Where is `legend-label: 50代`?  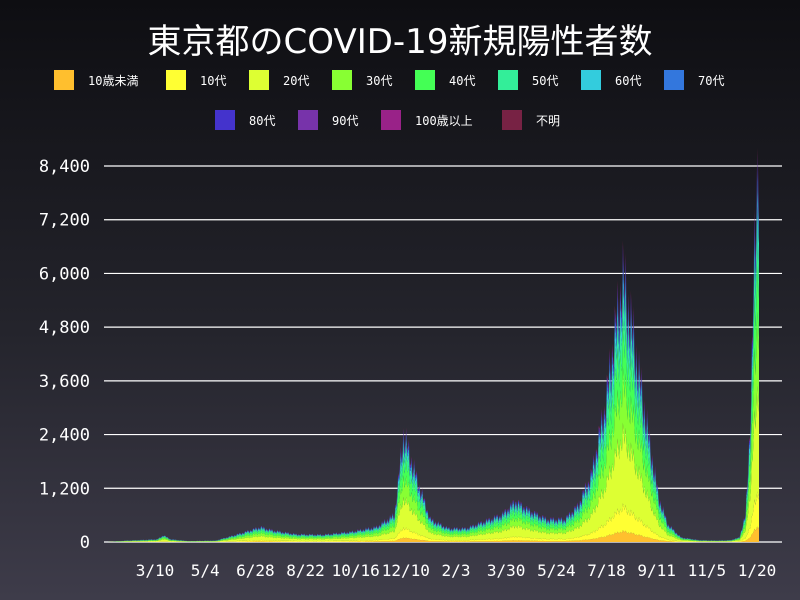 legend-label: 50代 is located at coordinates (545, 80).